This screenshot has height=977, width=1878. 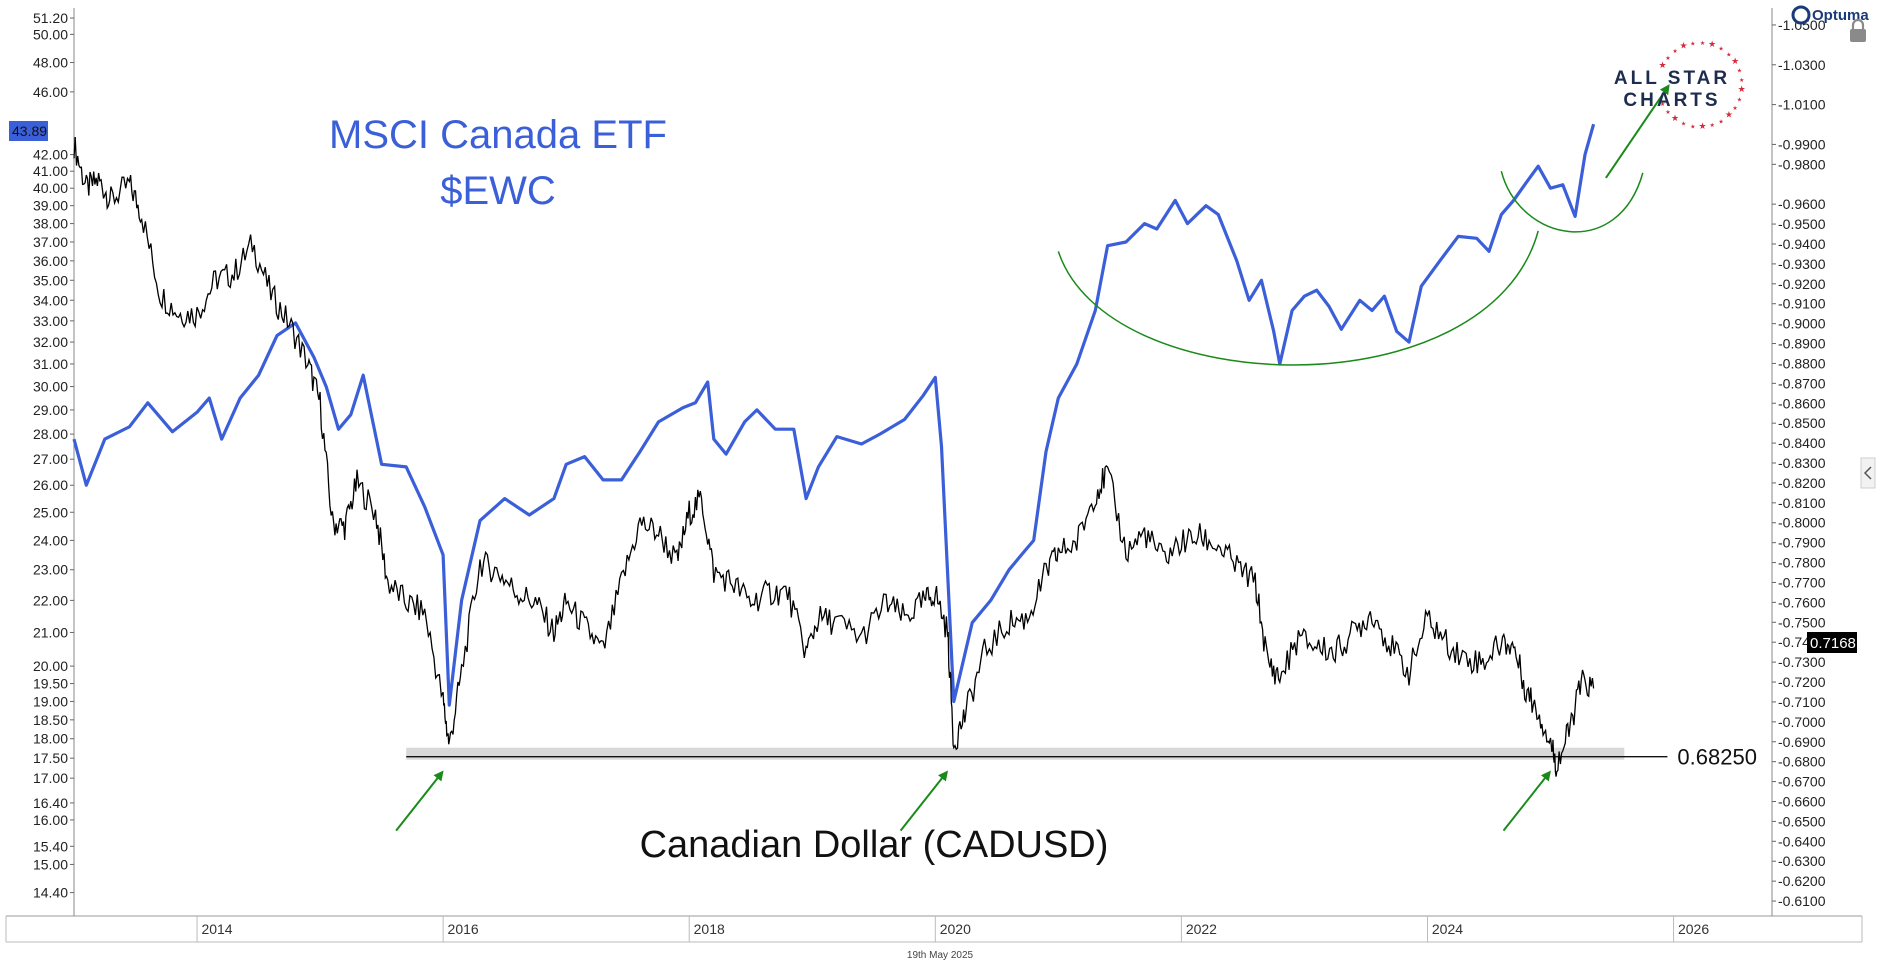 I want to click on right-tick-label: -0.9800, so click(x=1802, y=164).